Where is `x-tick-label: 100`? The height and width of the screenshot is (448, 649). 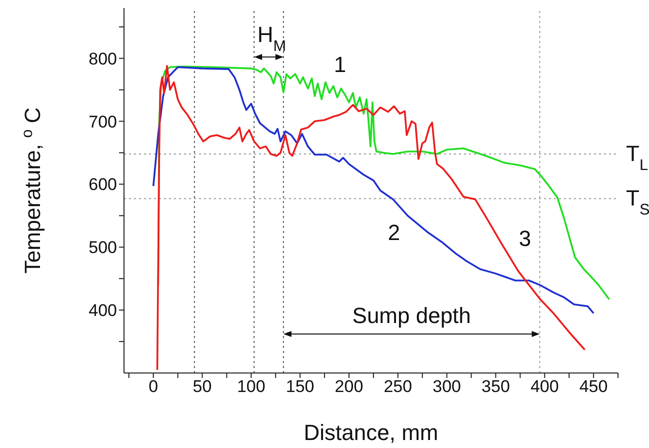
x-tick-label: 100 is located at coordinates (251, 386).